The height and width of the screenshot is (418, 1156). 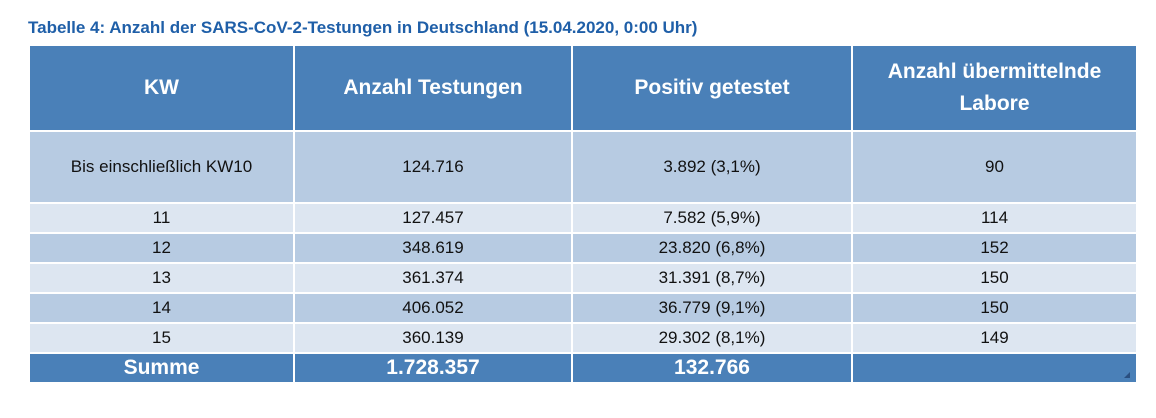 What do you see at coordinates (433, 308) in the screenshot?
I see `cell-anzahl-testungen: 406.052` at bounding box center [433, 308].